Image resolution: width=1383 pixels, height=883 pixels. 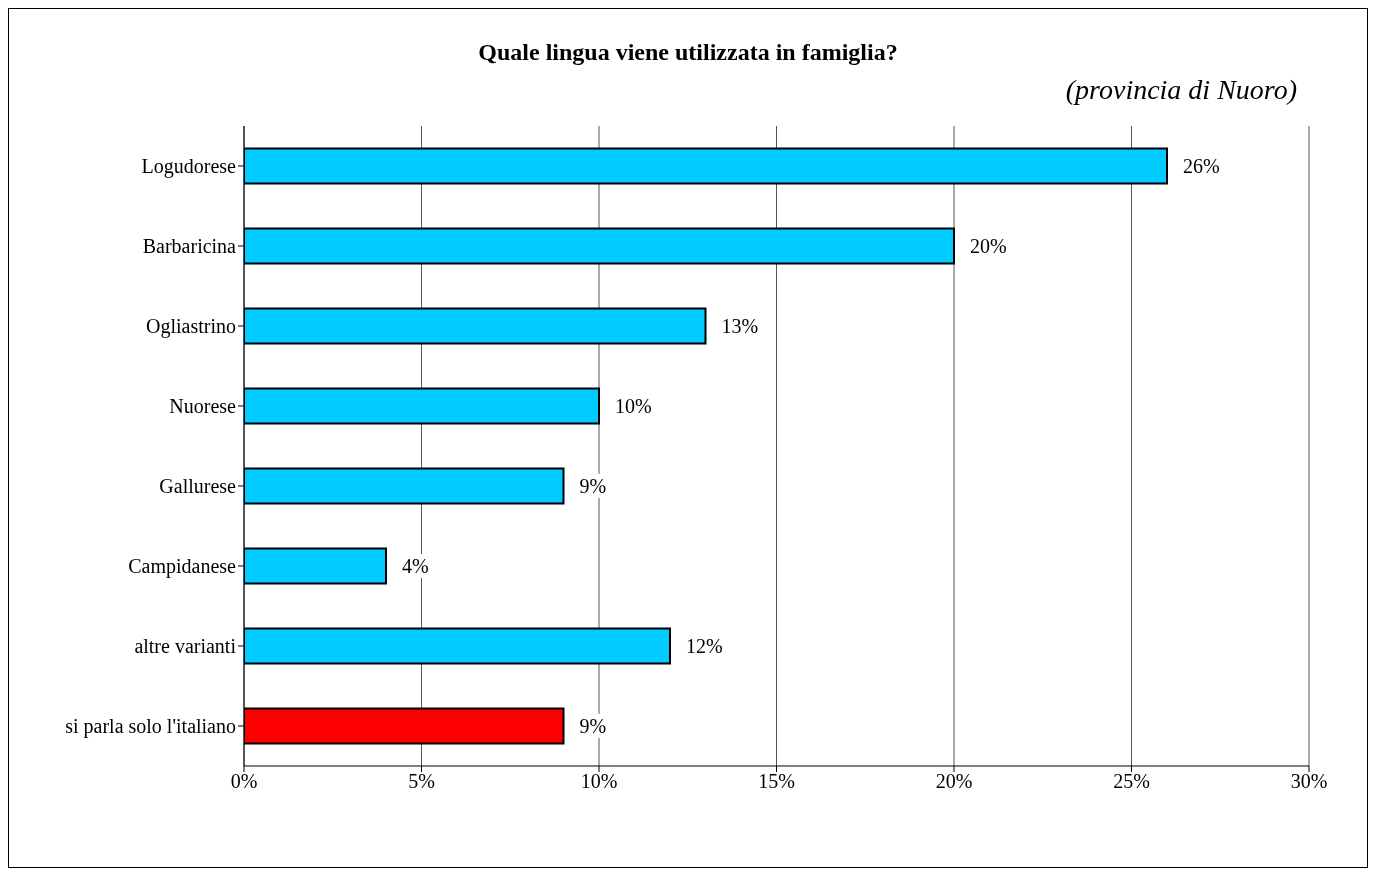 I want to click on x-tick-label: 15%, so click(x=776, y=781).